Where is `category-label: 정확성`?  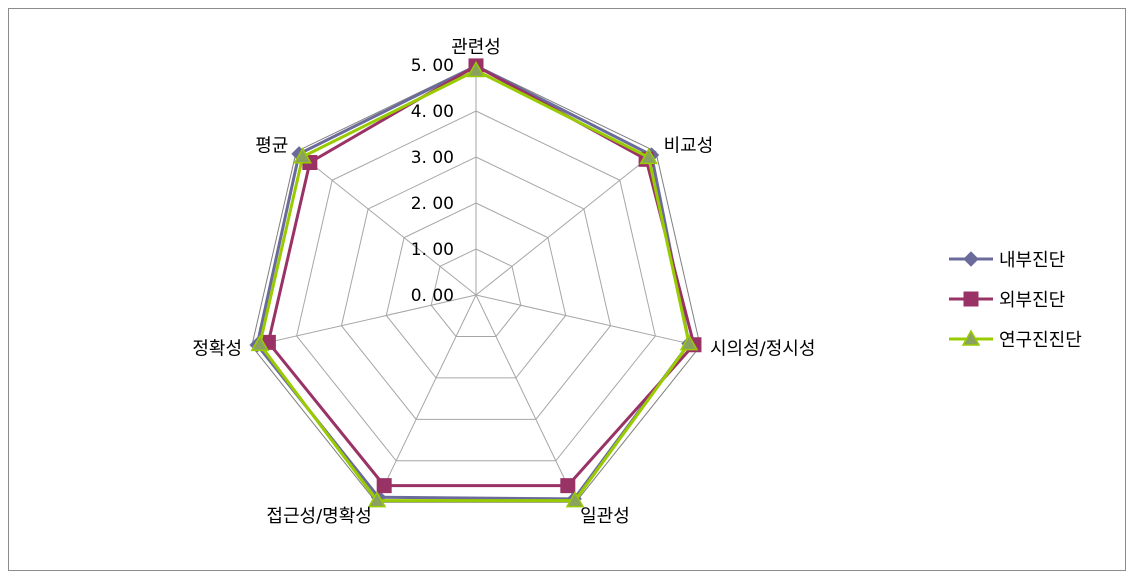
category-label: 정확성 is located at coordinates (217, 348).